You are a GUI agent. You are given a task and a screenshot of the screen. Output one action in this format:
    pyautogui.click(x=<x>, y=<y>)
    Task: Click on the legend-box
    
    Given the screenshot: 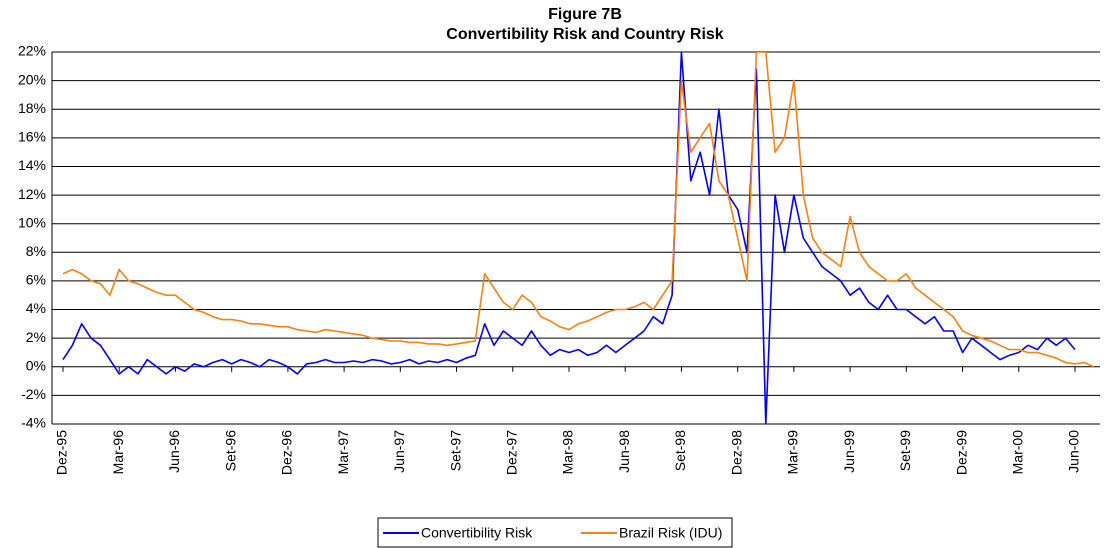 What is the action you would take?
    pyautogui.click(x=555, y=532)
    